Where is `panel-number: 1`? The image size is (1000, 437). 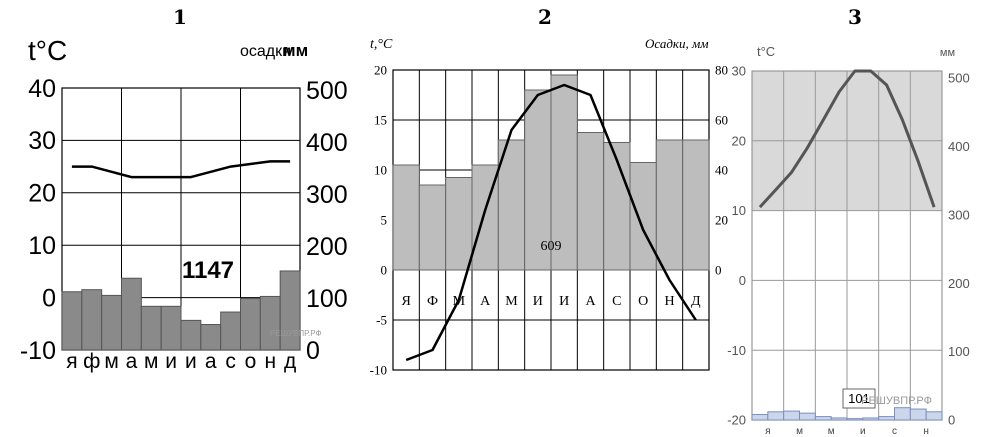
panel-number: 1 is located at coordinates (180, 17).